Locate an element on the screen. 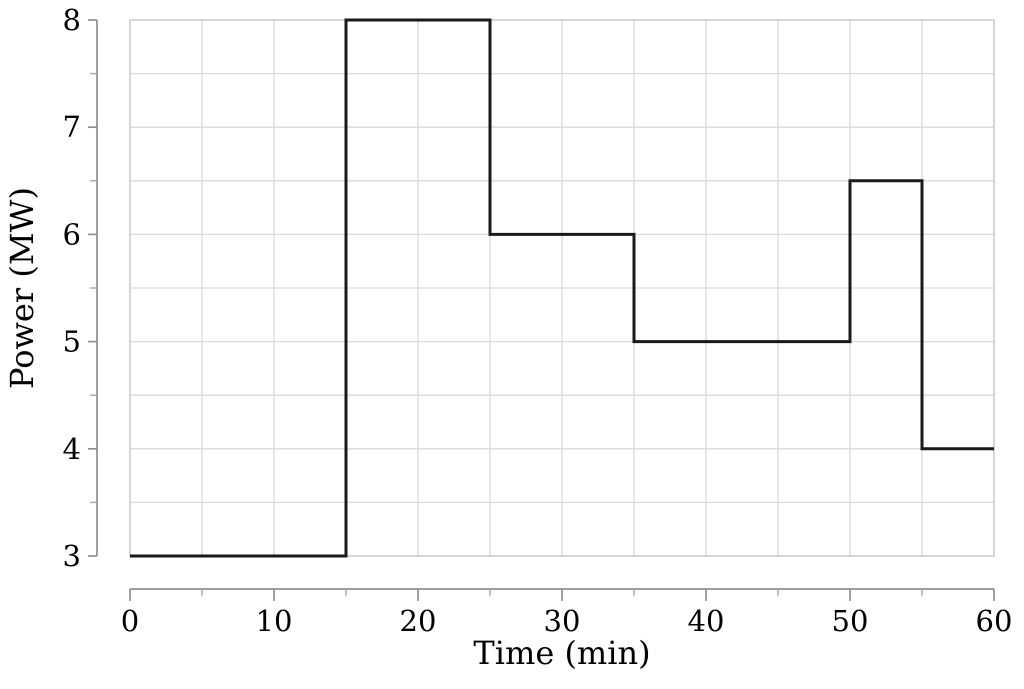 This screenshot has width=1024, height=689. y-tick-label: 4 is located at coordinates (72, 449).